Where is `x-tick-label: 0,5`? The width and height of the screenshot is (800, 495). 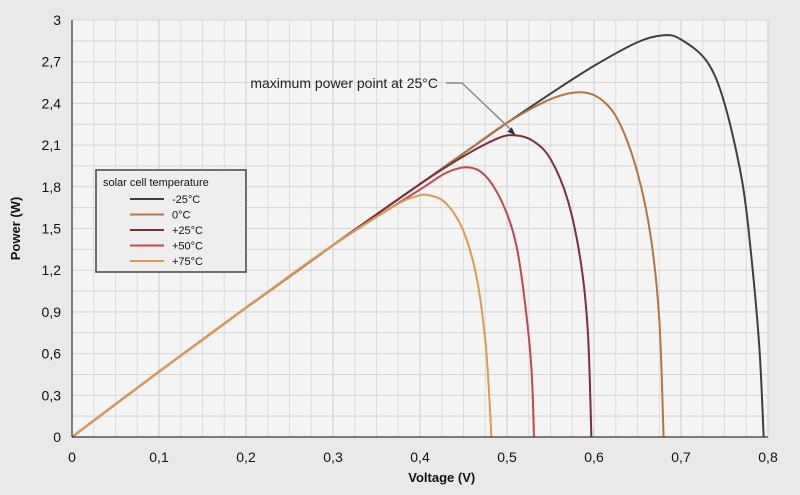 x-tick-label: 0,5 is located at coordinates (507, 457).